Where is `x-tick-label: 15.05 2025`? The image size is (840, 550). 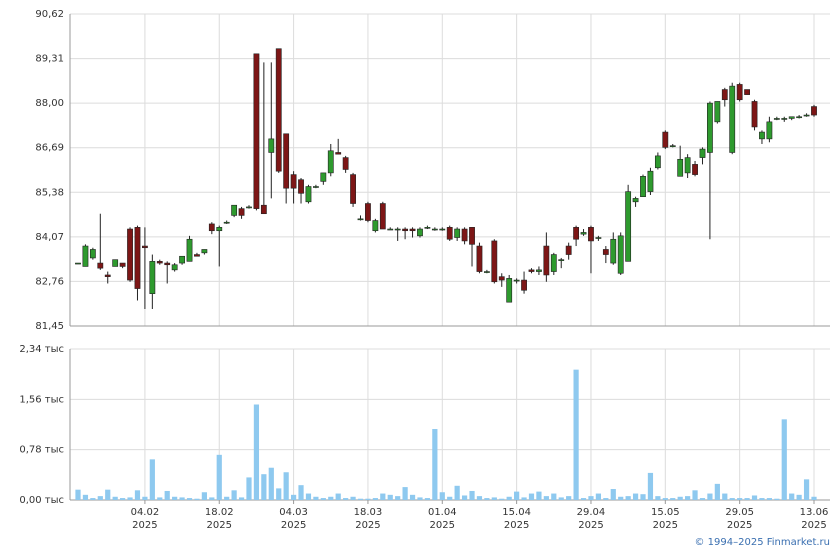
x-tick-label: 15.05 2025 is located at coordinates (665, 519).